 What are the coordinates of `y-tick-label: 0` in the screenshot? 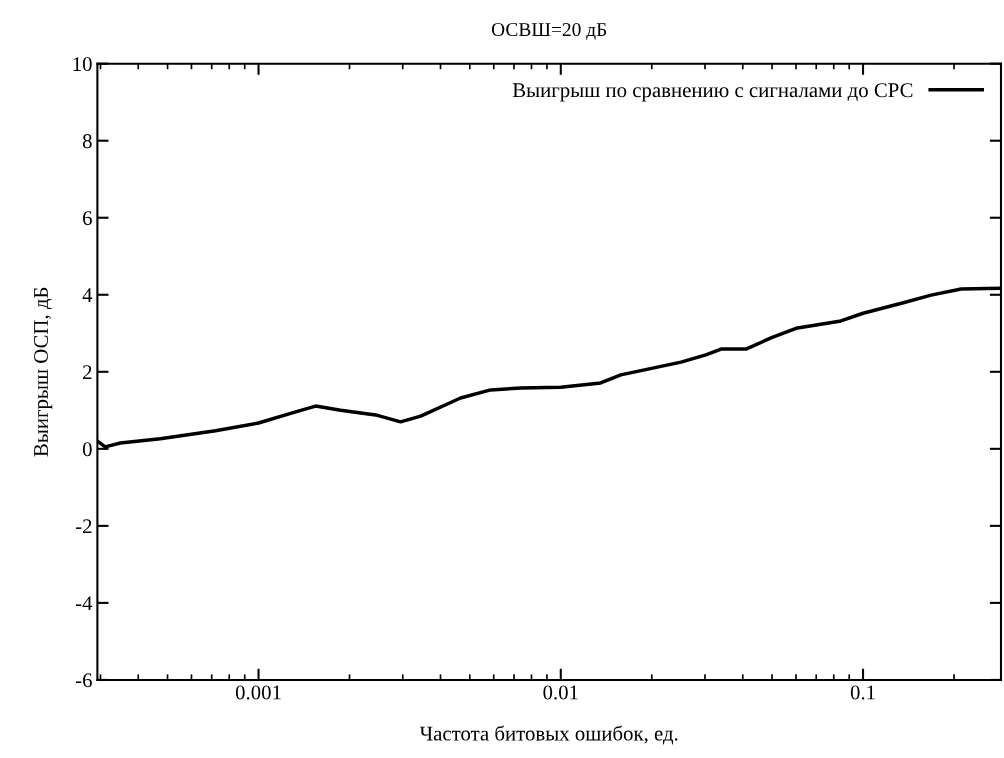 It's located at (87, 449).